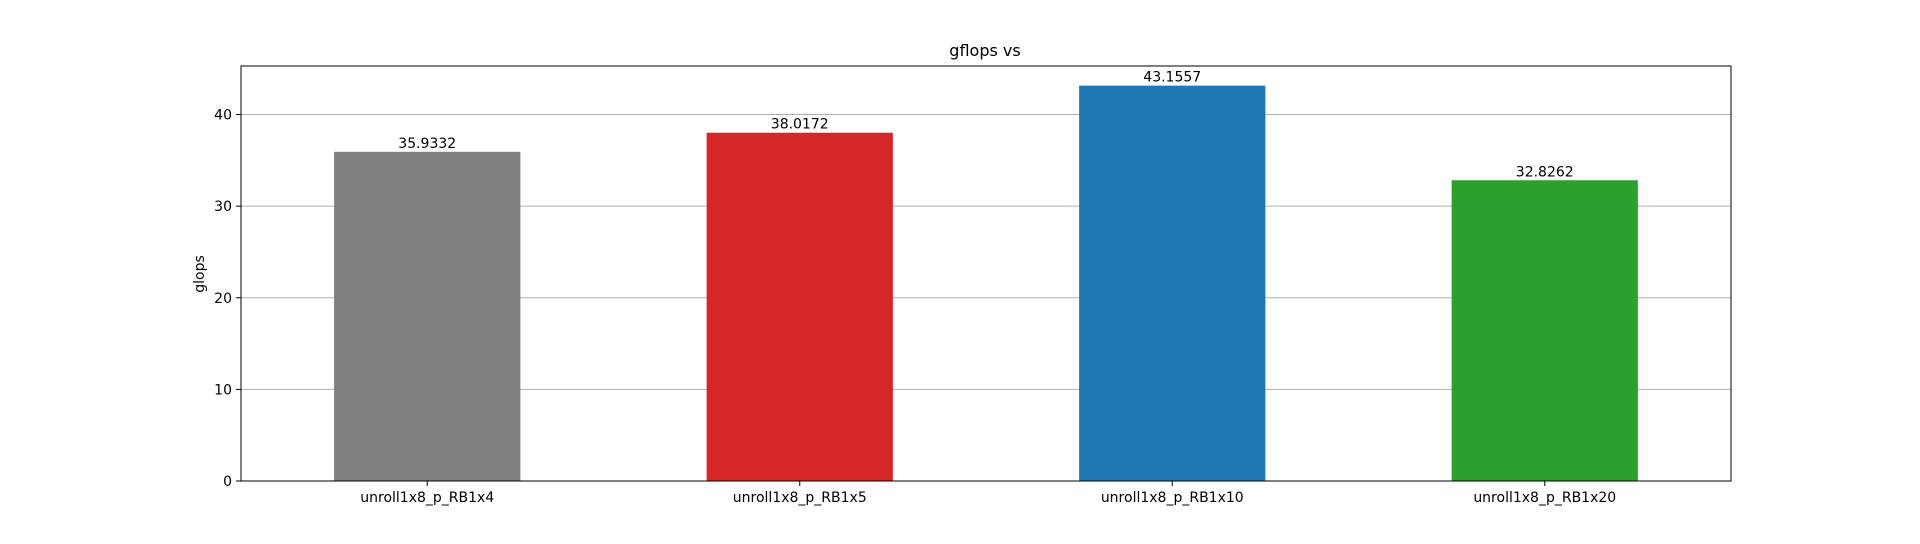 This screenshot has height=544, width=1920. Describe the element at coordinates (200, 274) in the screenshot. I see `y-axis-label: glops` at that location.